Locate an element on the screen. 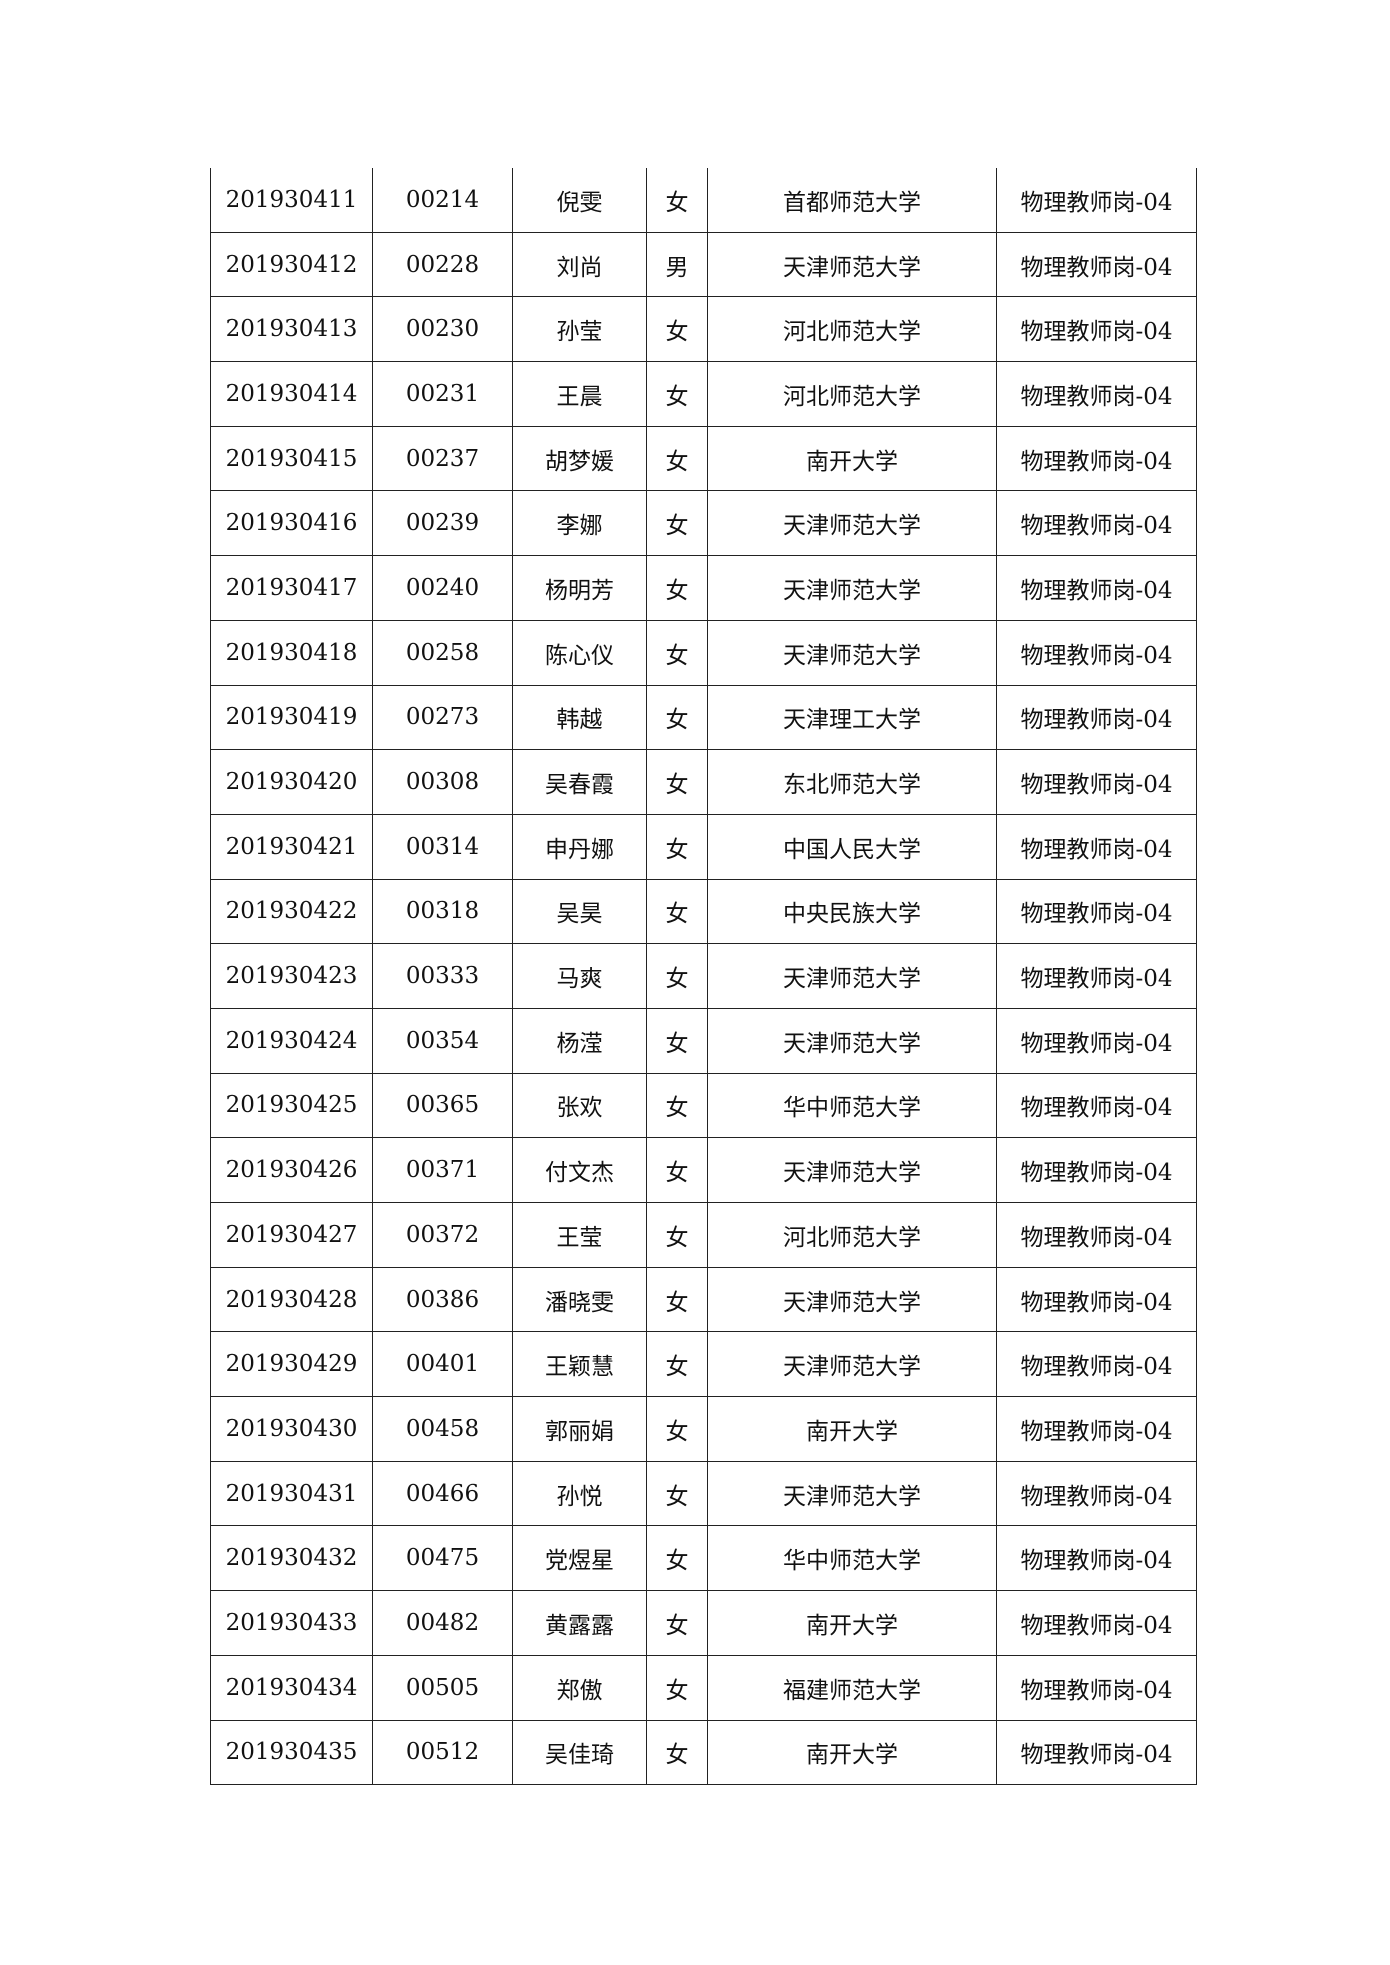 The width and height of the screenshot is (1390, 1965). table-row: 201930426 00371 付文杰女天津师范大学 物理教师岗-04 is located at coordinates (703, 1170).